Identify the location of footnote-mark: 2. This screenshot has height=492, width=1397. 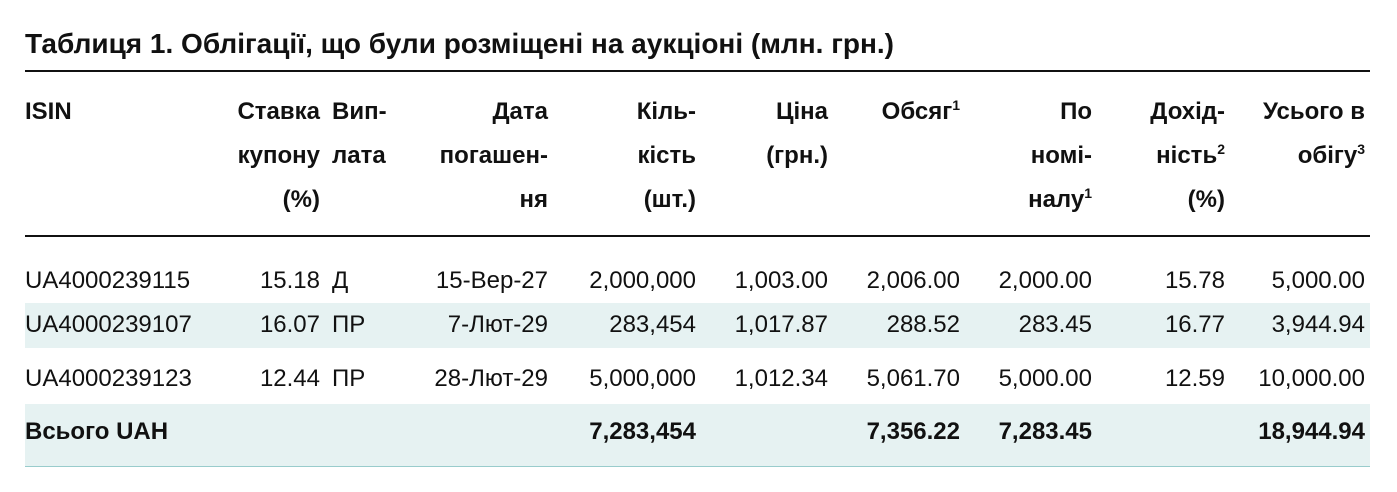
(1221, 149).